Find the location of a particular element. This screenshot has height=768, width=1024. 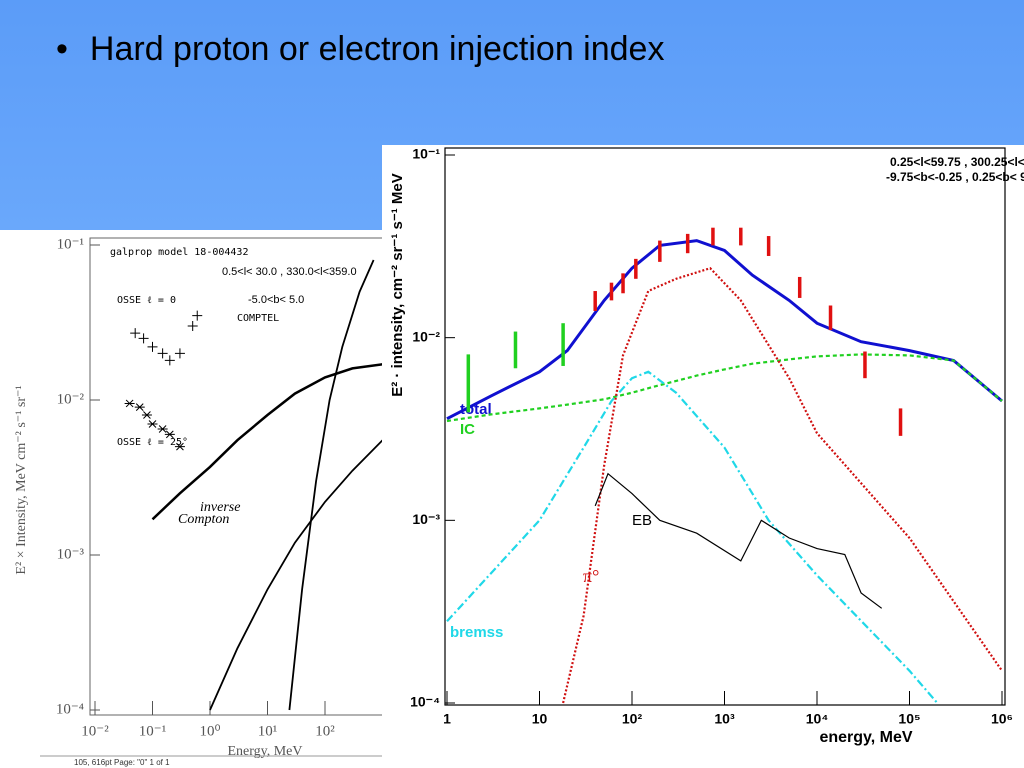

x-tick-label: 10³ is located at coordinates (724, 719).